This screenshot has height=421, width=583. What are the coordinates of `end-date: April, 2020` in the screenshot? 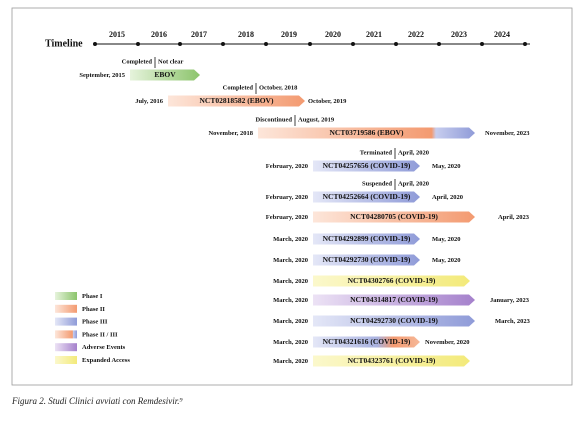 It's located at (447, 197).